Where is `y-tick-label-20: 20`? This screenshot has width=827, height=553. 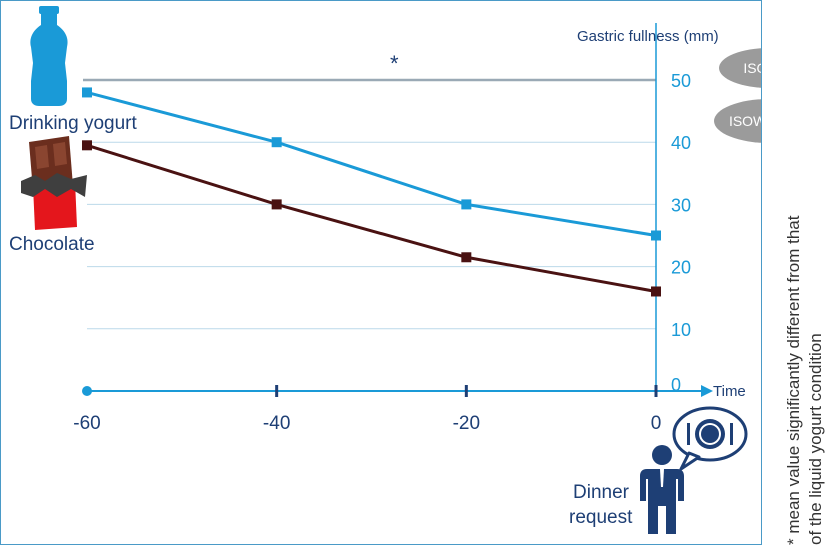
y-tick-label-20: 20 is located at coordinates (681, 268).